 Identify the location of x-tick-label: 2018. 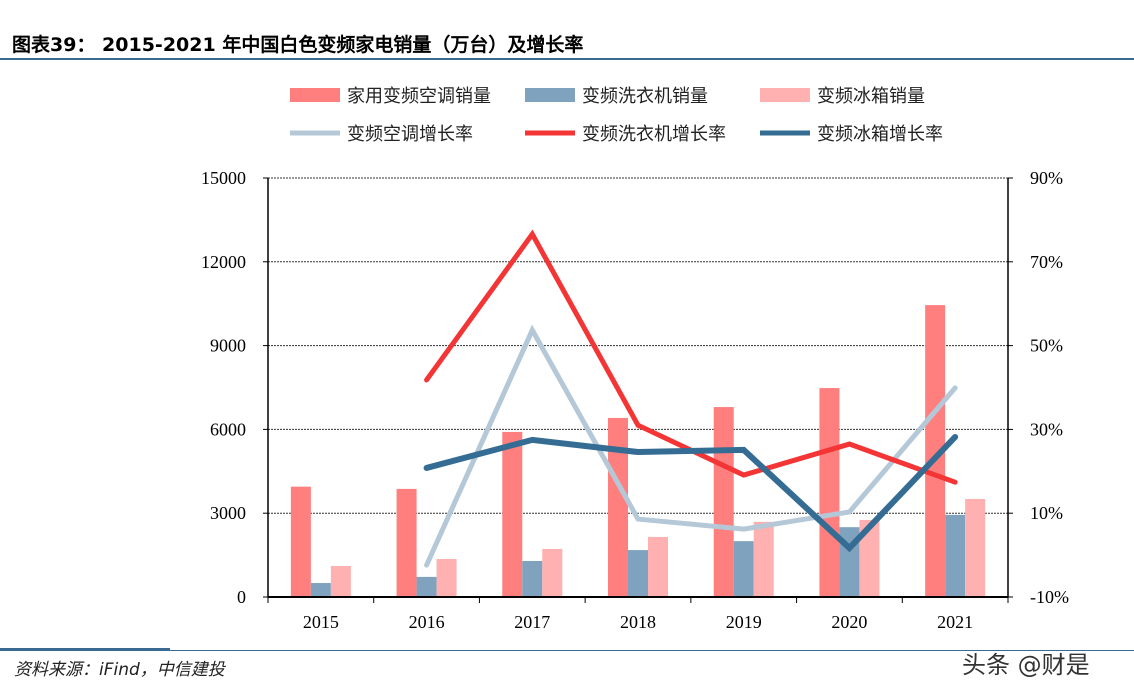
(638, 622).